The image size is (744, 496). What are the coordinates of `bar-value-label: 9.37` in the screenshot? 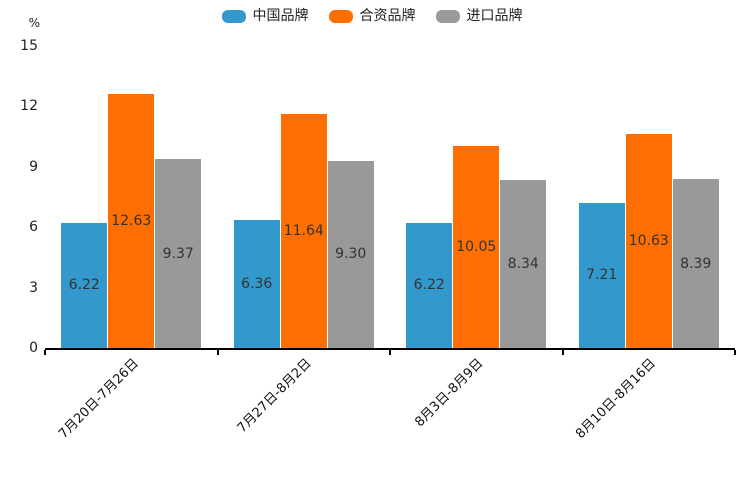 It's located at (178, 253).